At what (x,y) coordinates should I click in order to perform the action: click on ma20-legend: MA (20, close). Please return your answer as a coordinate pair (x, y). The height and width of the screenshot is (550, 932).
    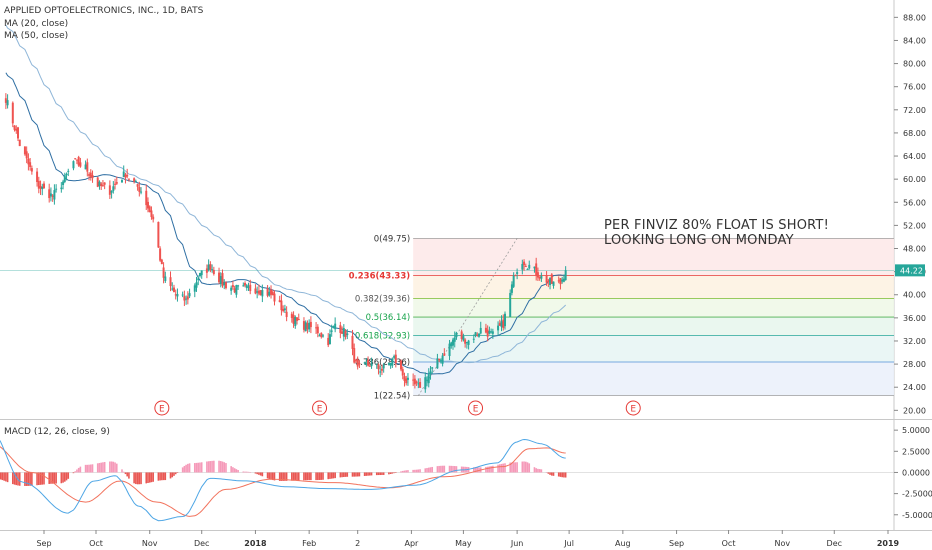
    Looking at the image, I should click on (36, 24).